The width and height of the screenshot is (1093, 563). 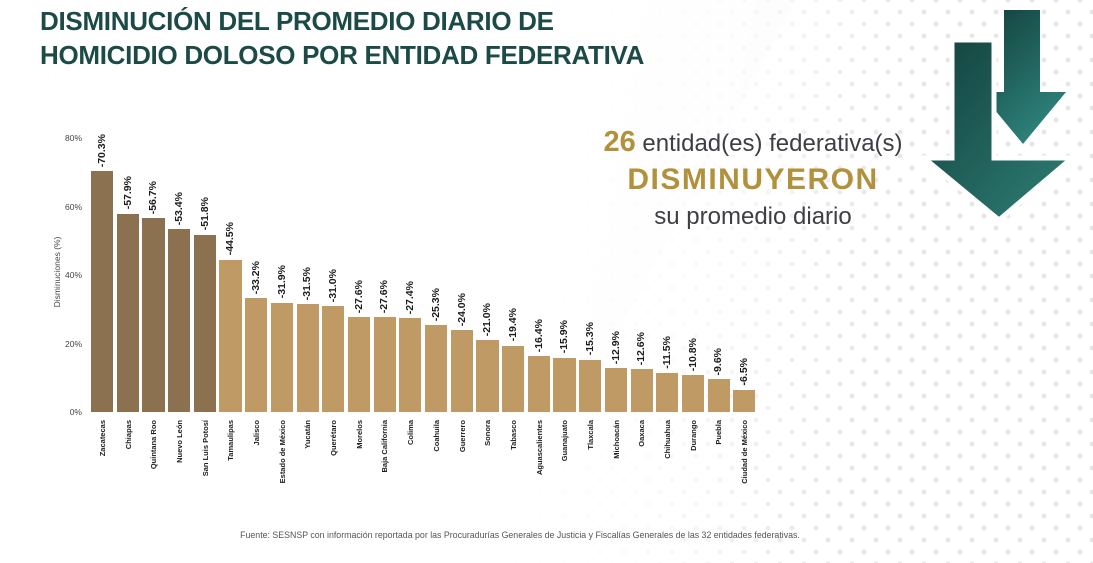 I want to click on x-category-label: Chihuahua, so click(x=668, y=439).